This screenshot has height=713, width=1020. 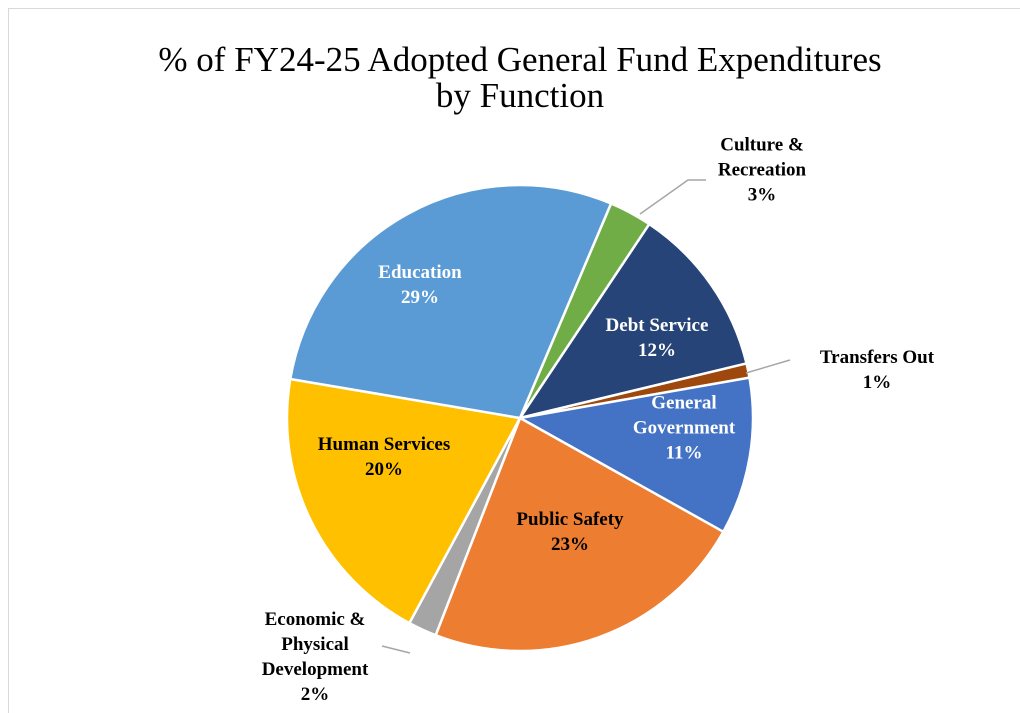 What do you see at coordinates (657, 350) in the screenshot?
I see `value-label: 12%` at bounding box center [657, 350].